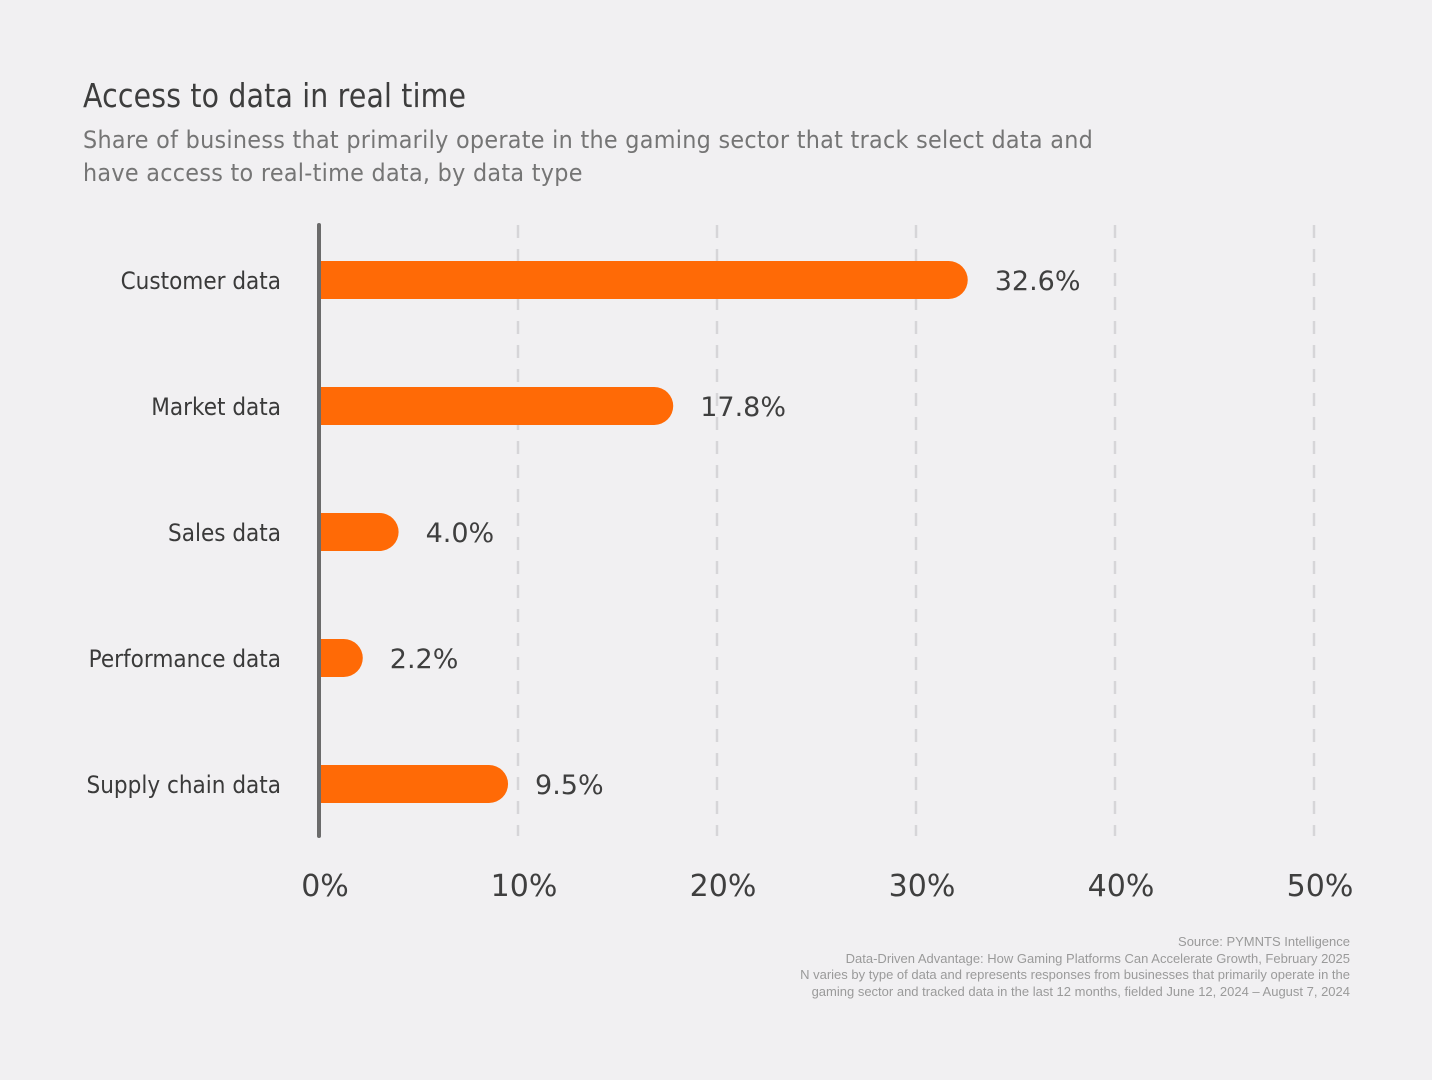  I want to click on category-label: Customer data, so click(201, 281).